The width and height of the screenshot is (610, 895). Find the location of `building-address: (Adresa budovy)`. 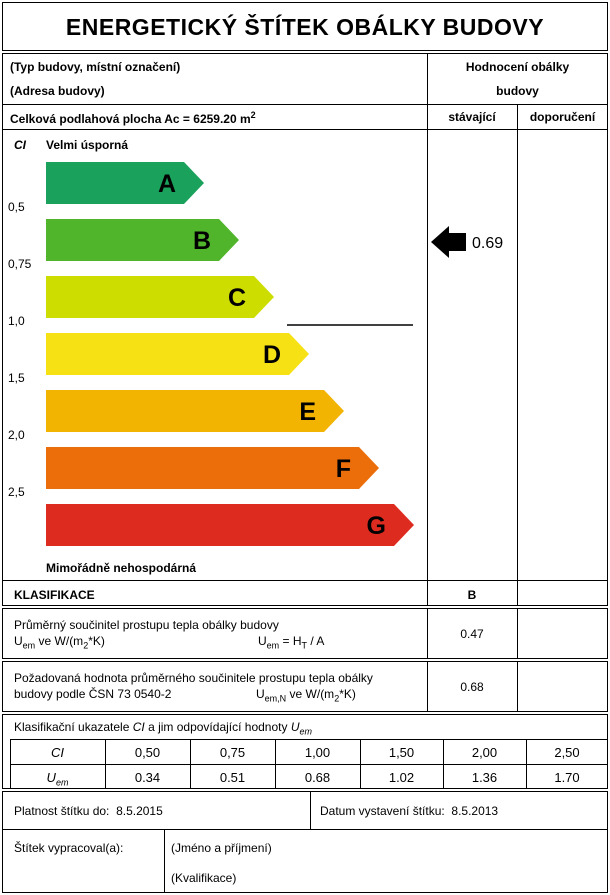

building-address: (Adresa budovy) is located at coordinates (57, 91).